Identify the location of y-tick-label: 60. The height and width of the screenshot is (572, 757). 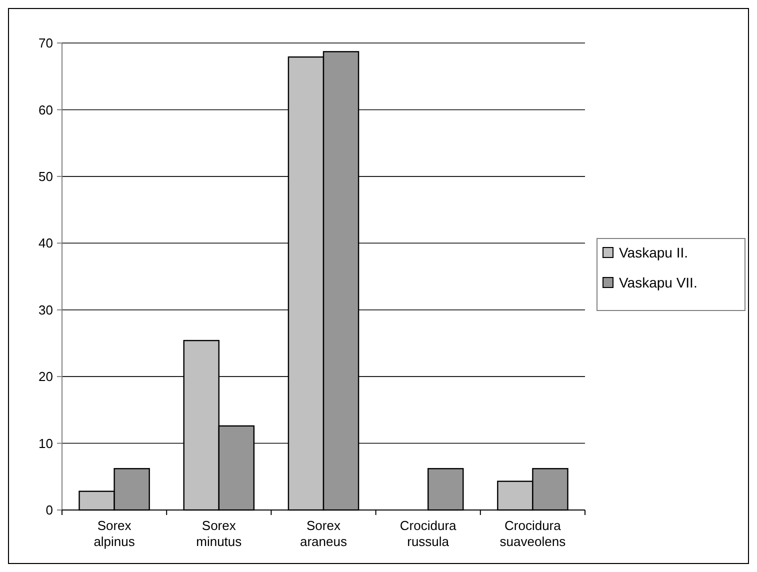
(45, 110).